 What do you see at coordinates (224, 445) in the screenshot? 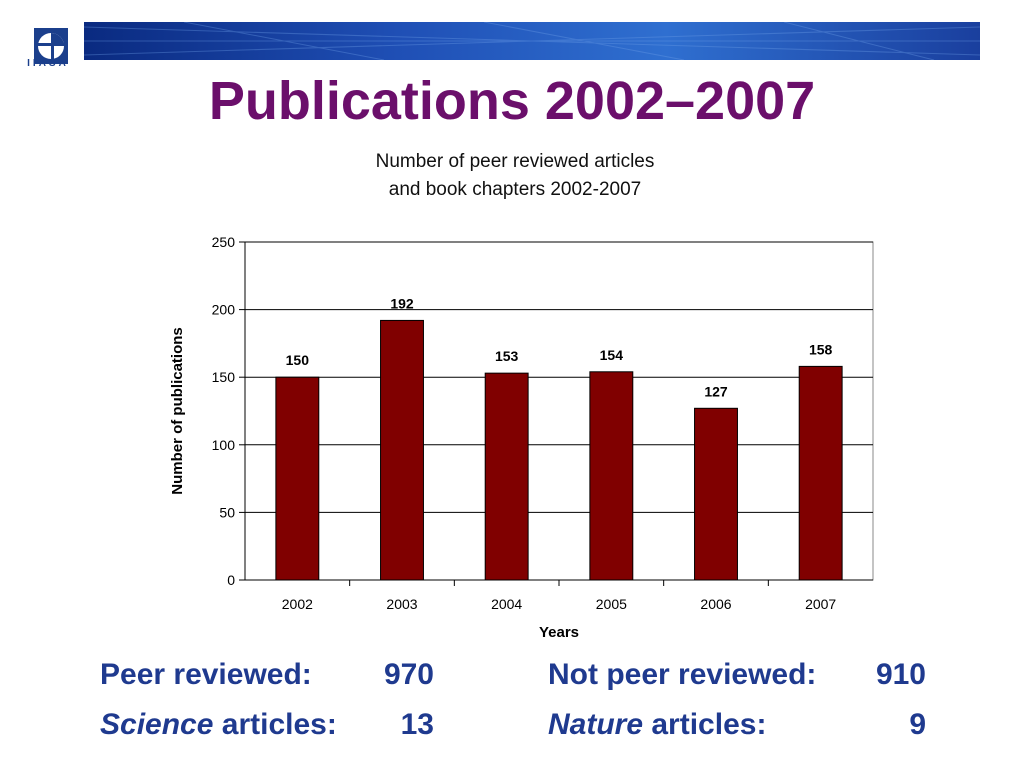
I see `y-tick-label: 100` at bounding box center [224, 445].